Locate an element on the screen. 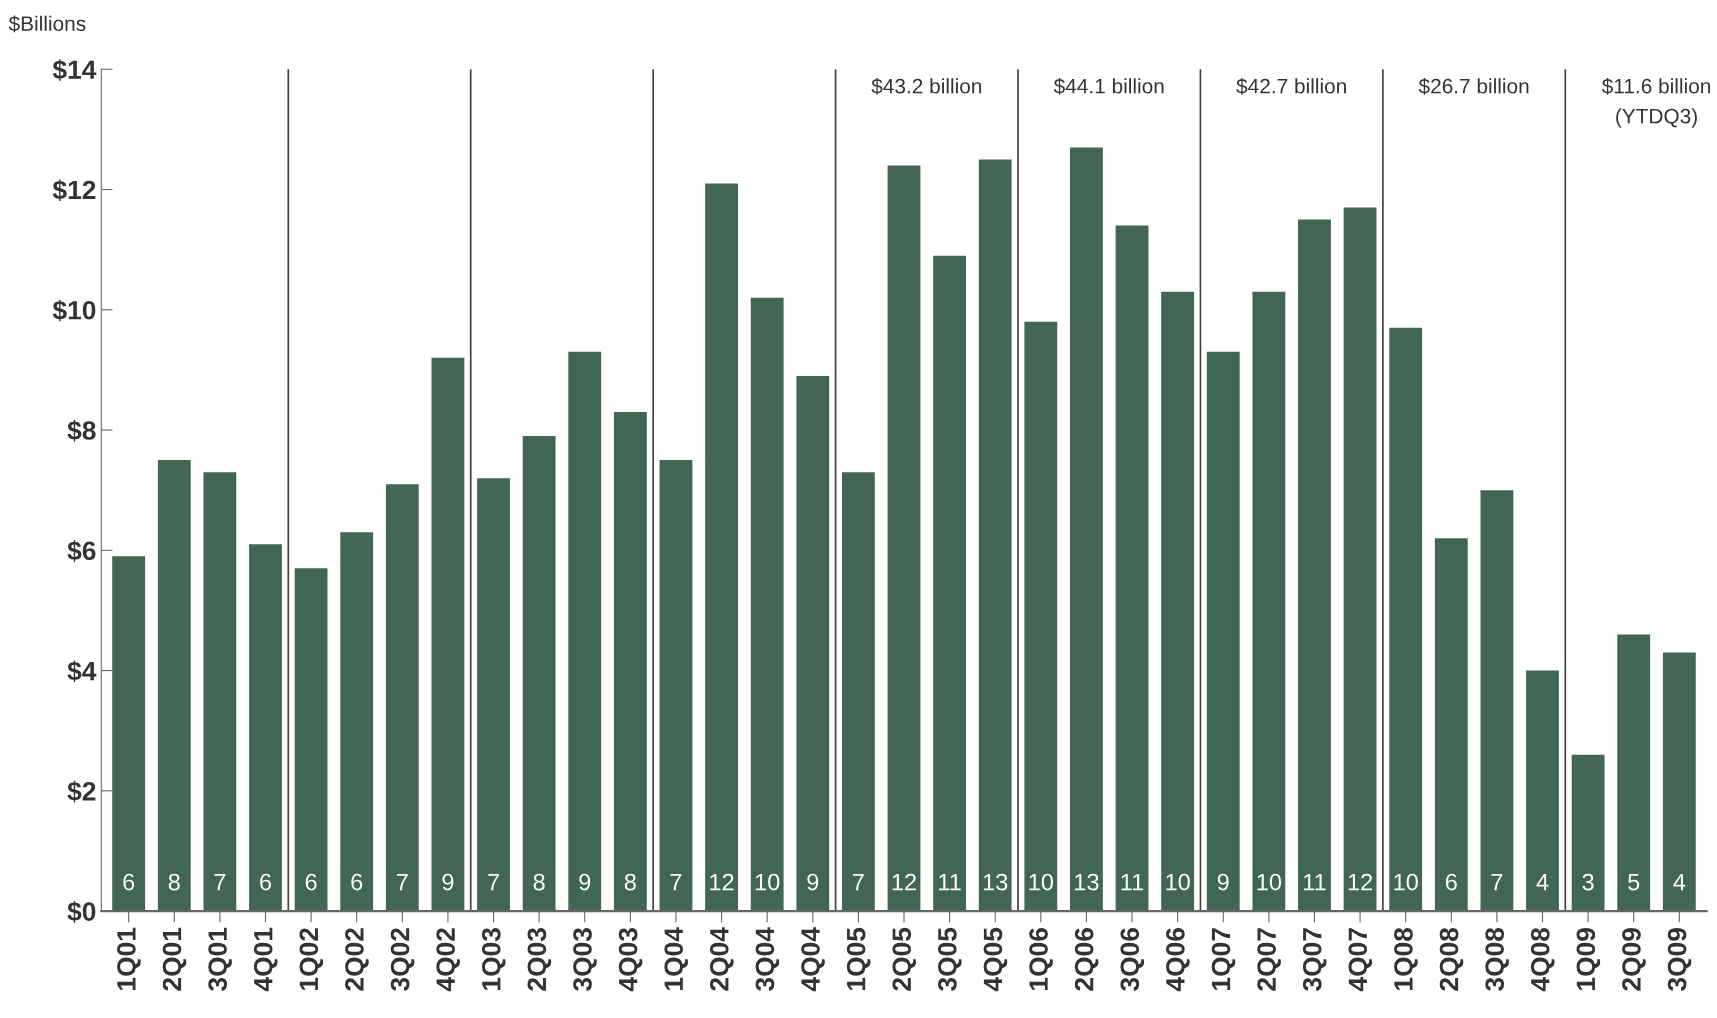 Image resolution: width=1717 pixels, height=1018 pixels. y-tick-label: $14 is located at coordinates (74, 70).